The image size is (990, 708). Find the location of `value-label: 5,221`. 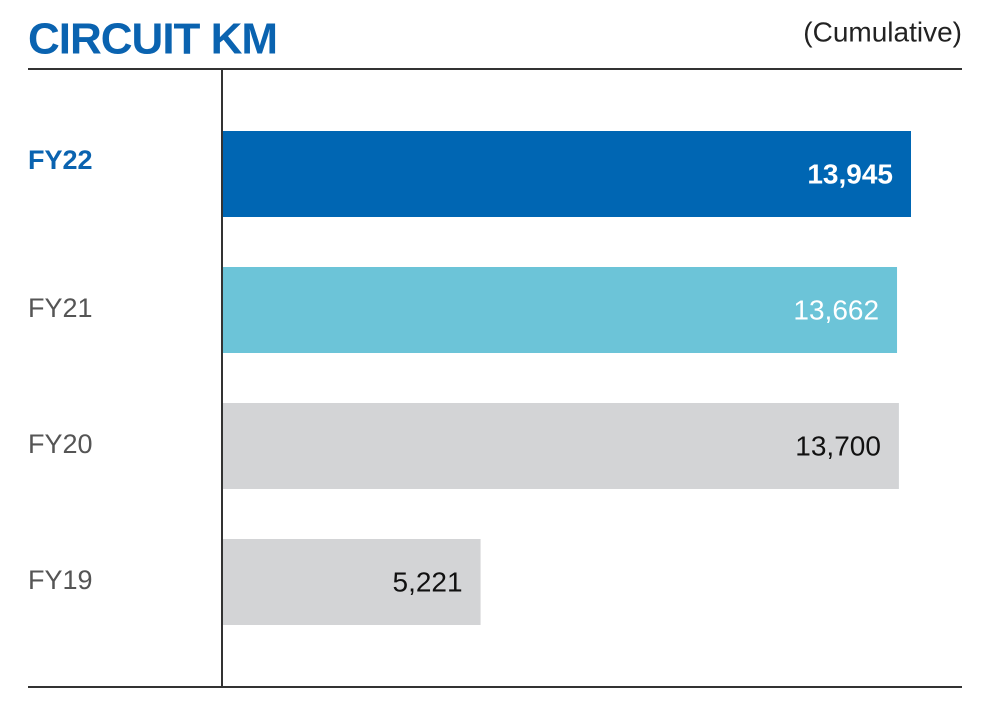

value-label: 5,221 is located at coordinates (428, 581).